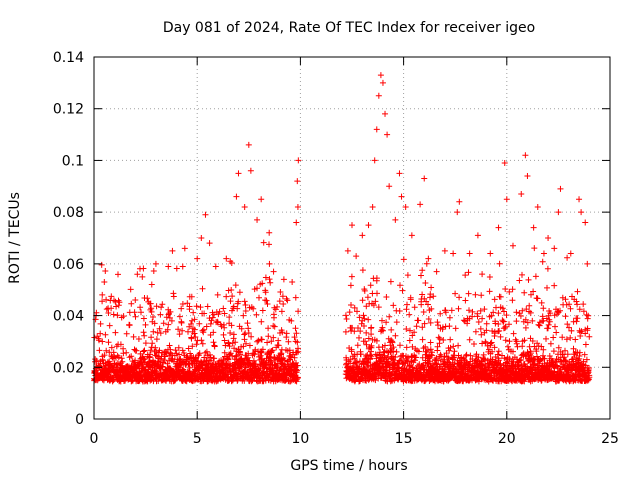 Image resolution: width=640 pixels, height=480 pixels. Describe the element at coordinates (610, 439) in the screenshot. I see `x-tick-label: 25` at that location.